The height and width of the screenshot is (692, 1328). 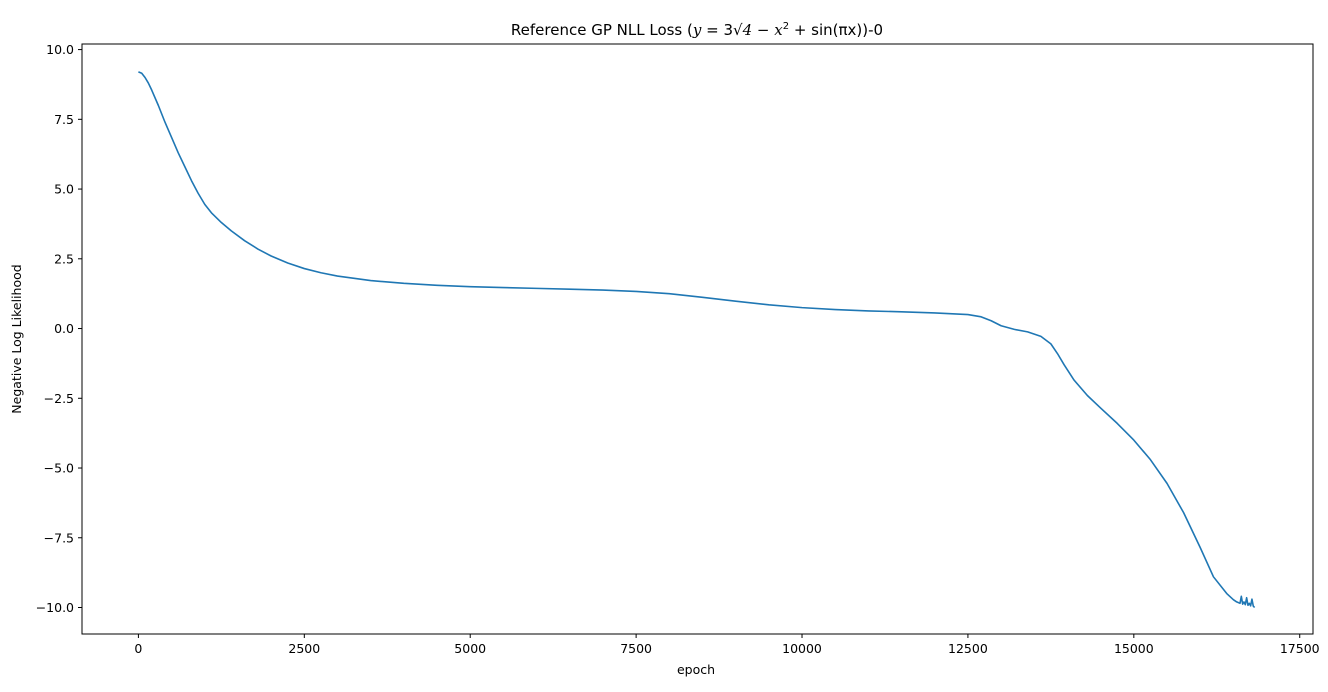 I want to click on x-tick-label: 17500, so click(x=1300, y=648).